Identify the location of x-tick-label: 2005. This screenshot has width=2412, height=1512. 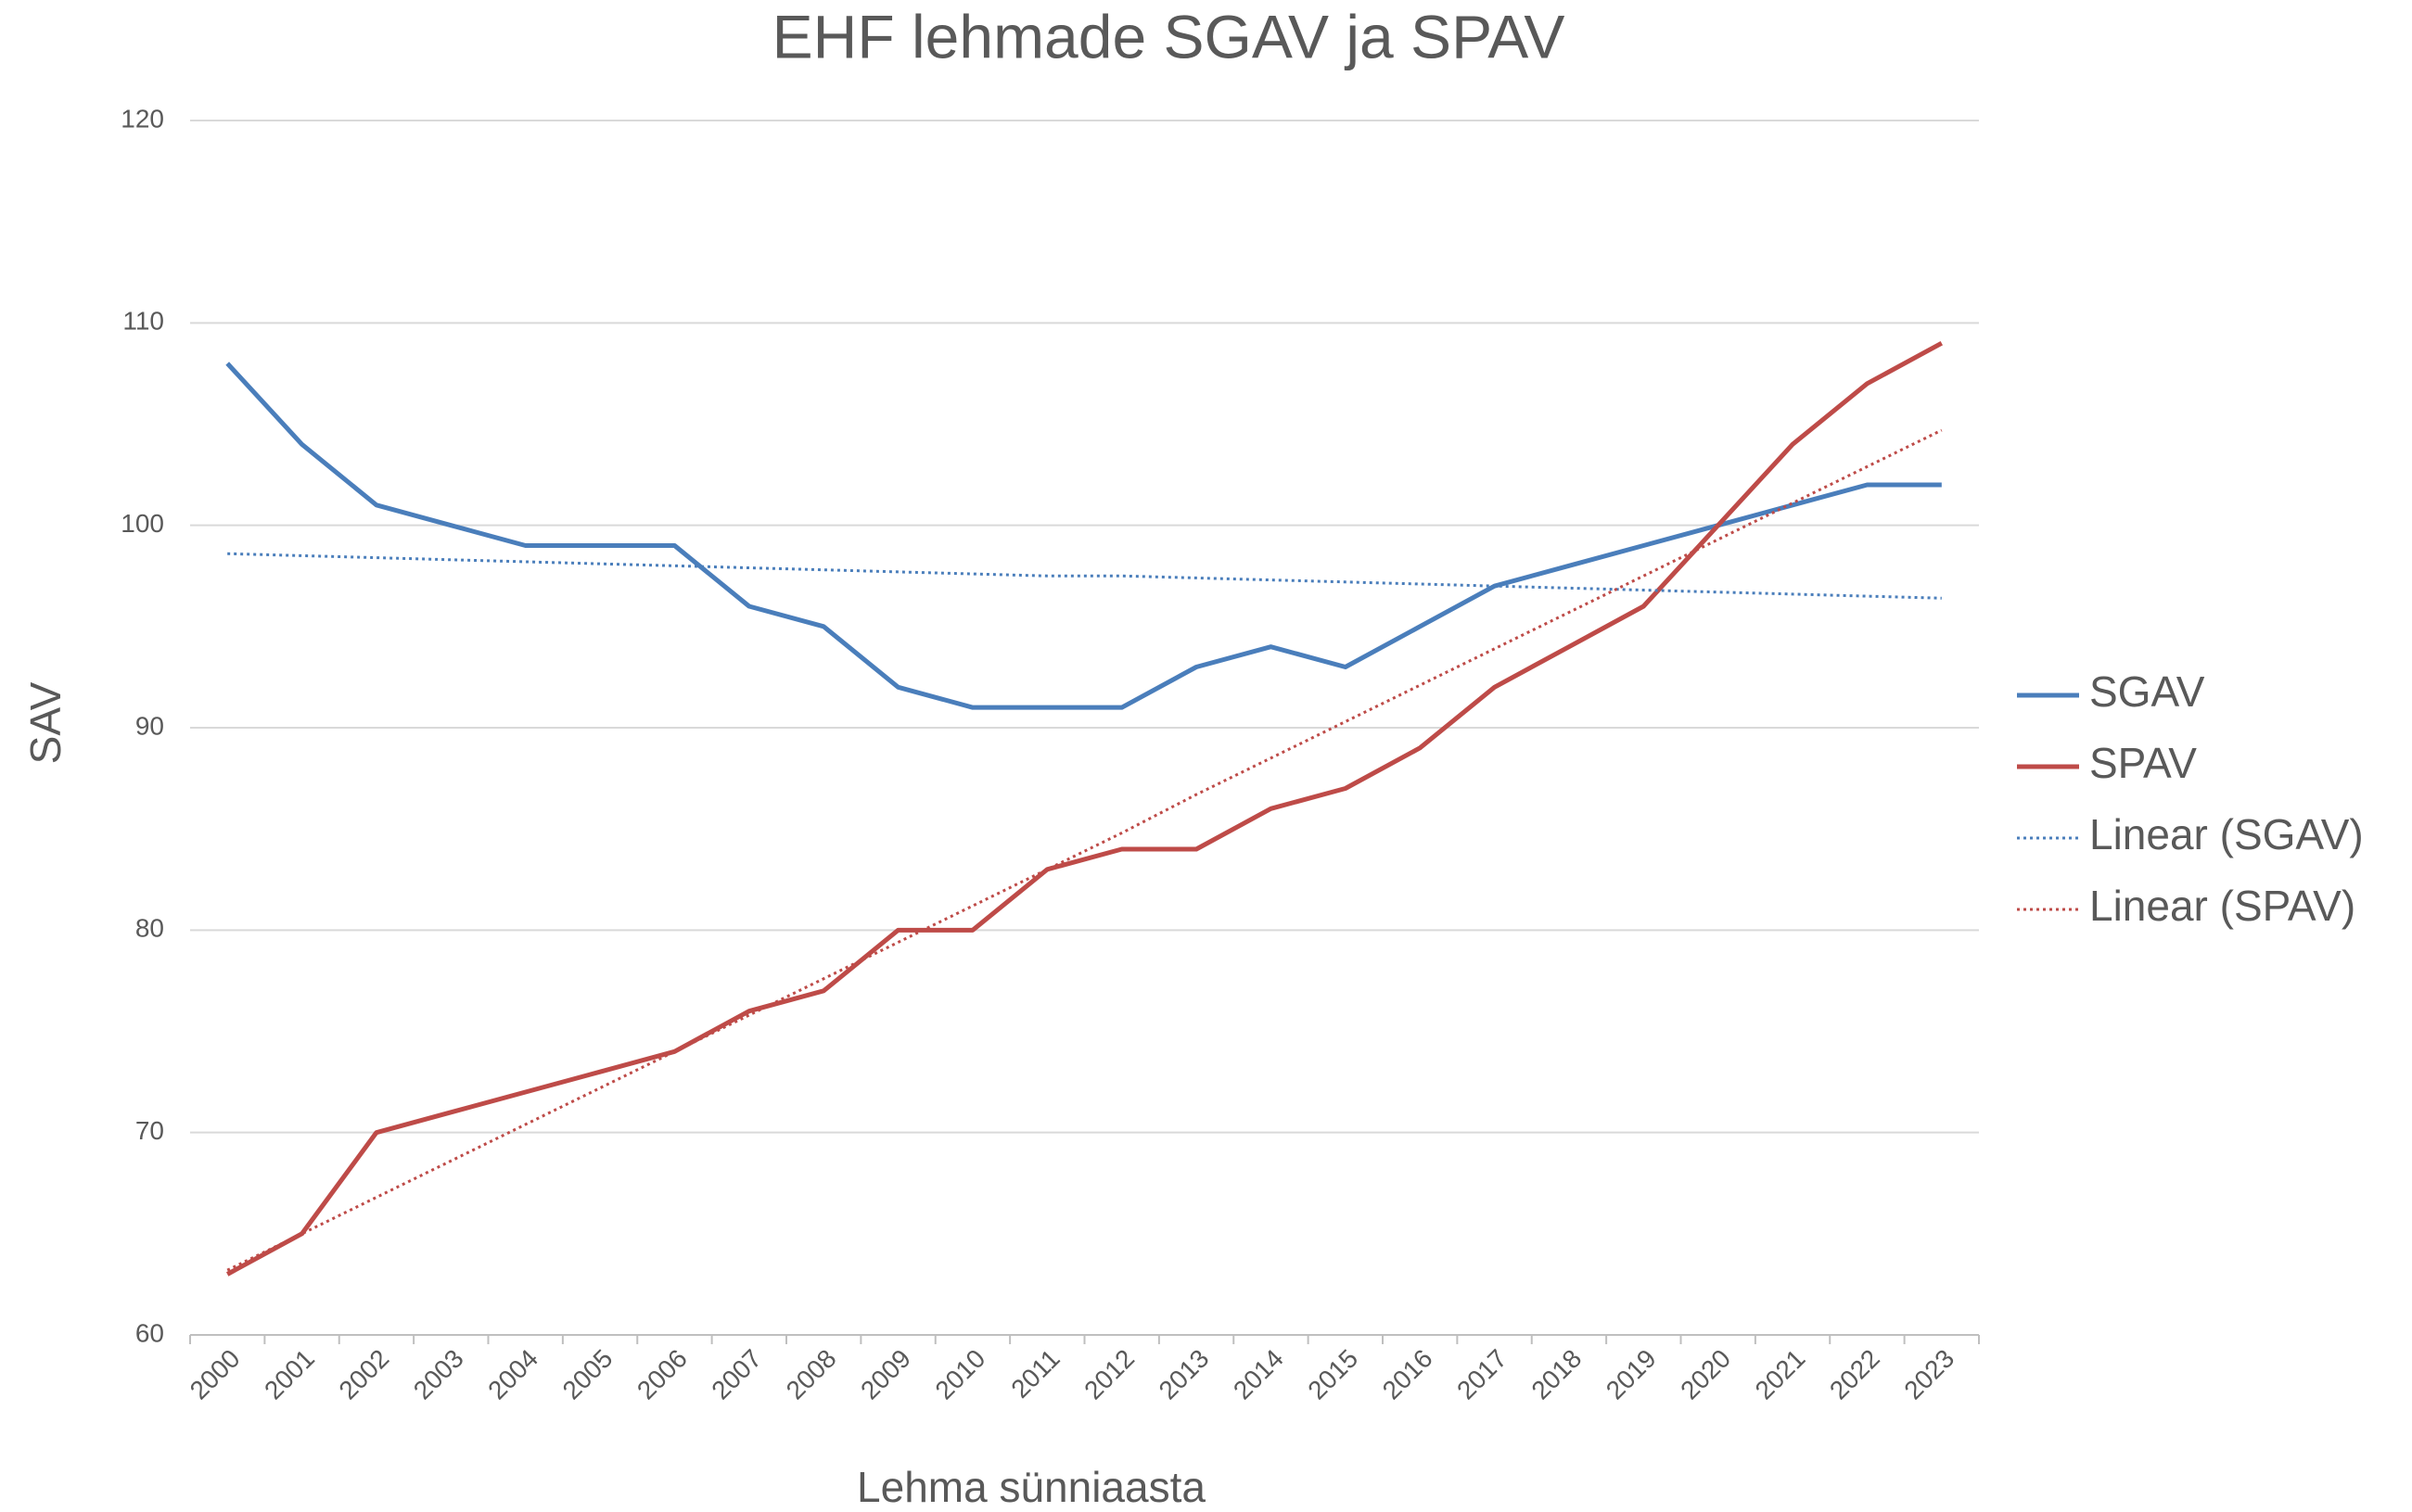
(588, 1374).